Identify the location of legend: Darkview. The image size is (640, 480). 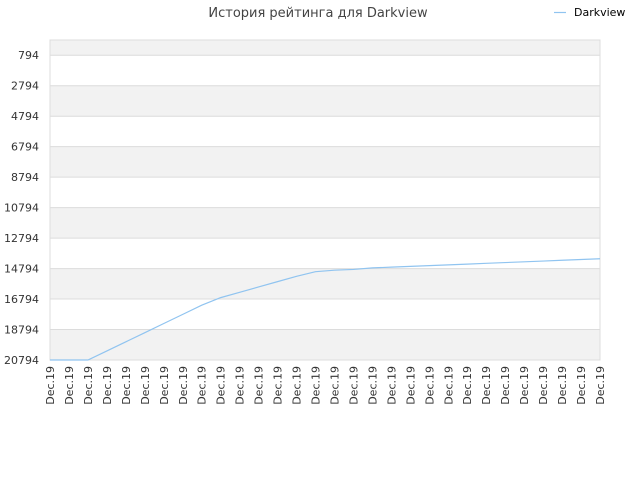
(589, 12).